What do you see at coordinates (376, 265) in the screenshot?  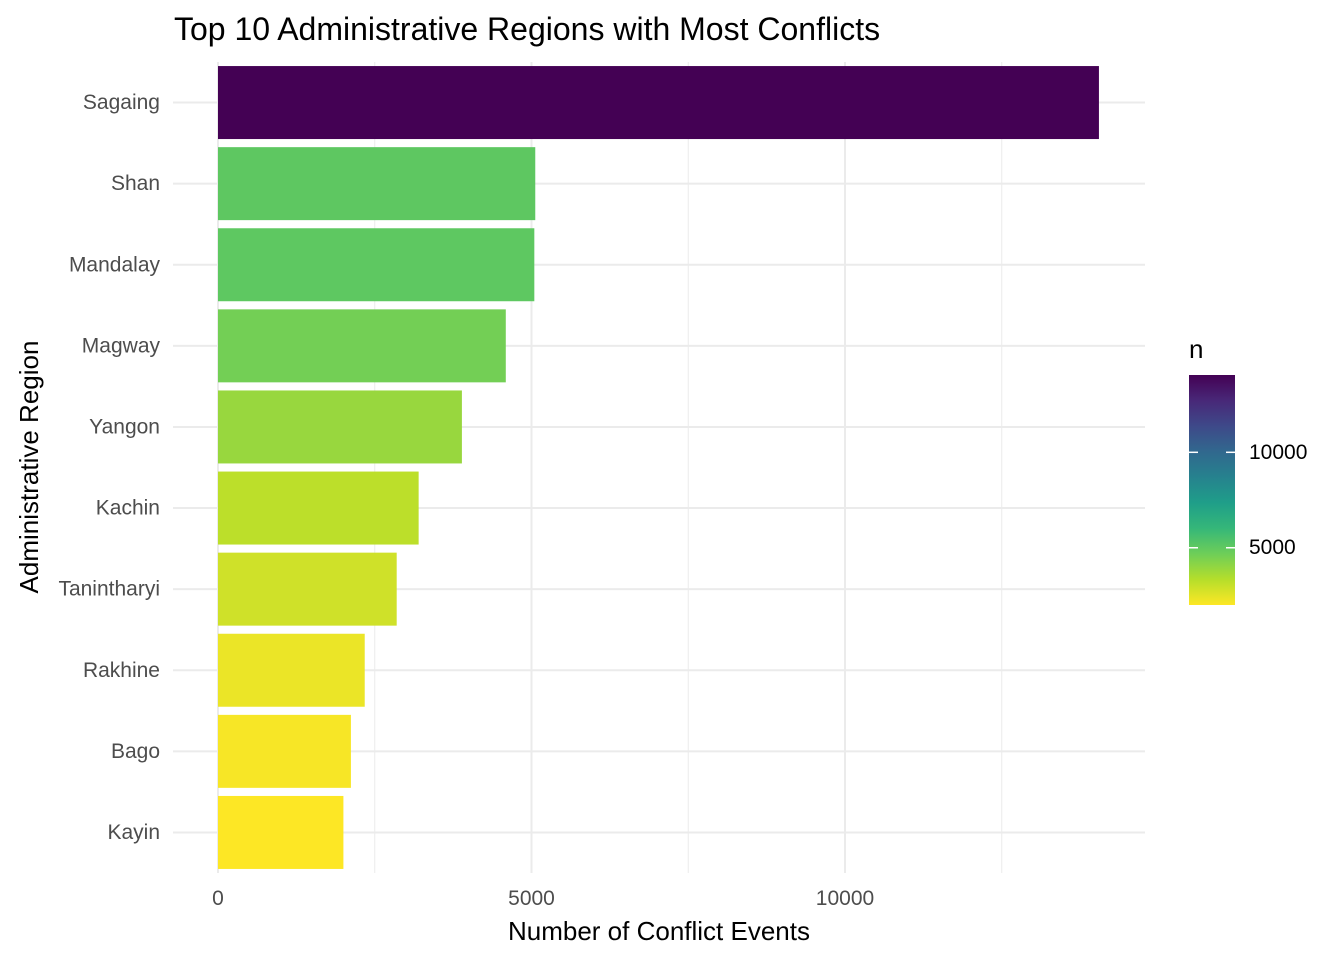 I see `bar-mandalay` at bounding box center [376, 265].